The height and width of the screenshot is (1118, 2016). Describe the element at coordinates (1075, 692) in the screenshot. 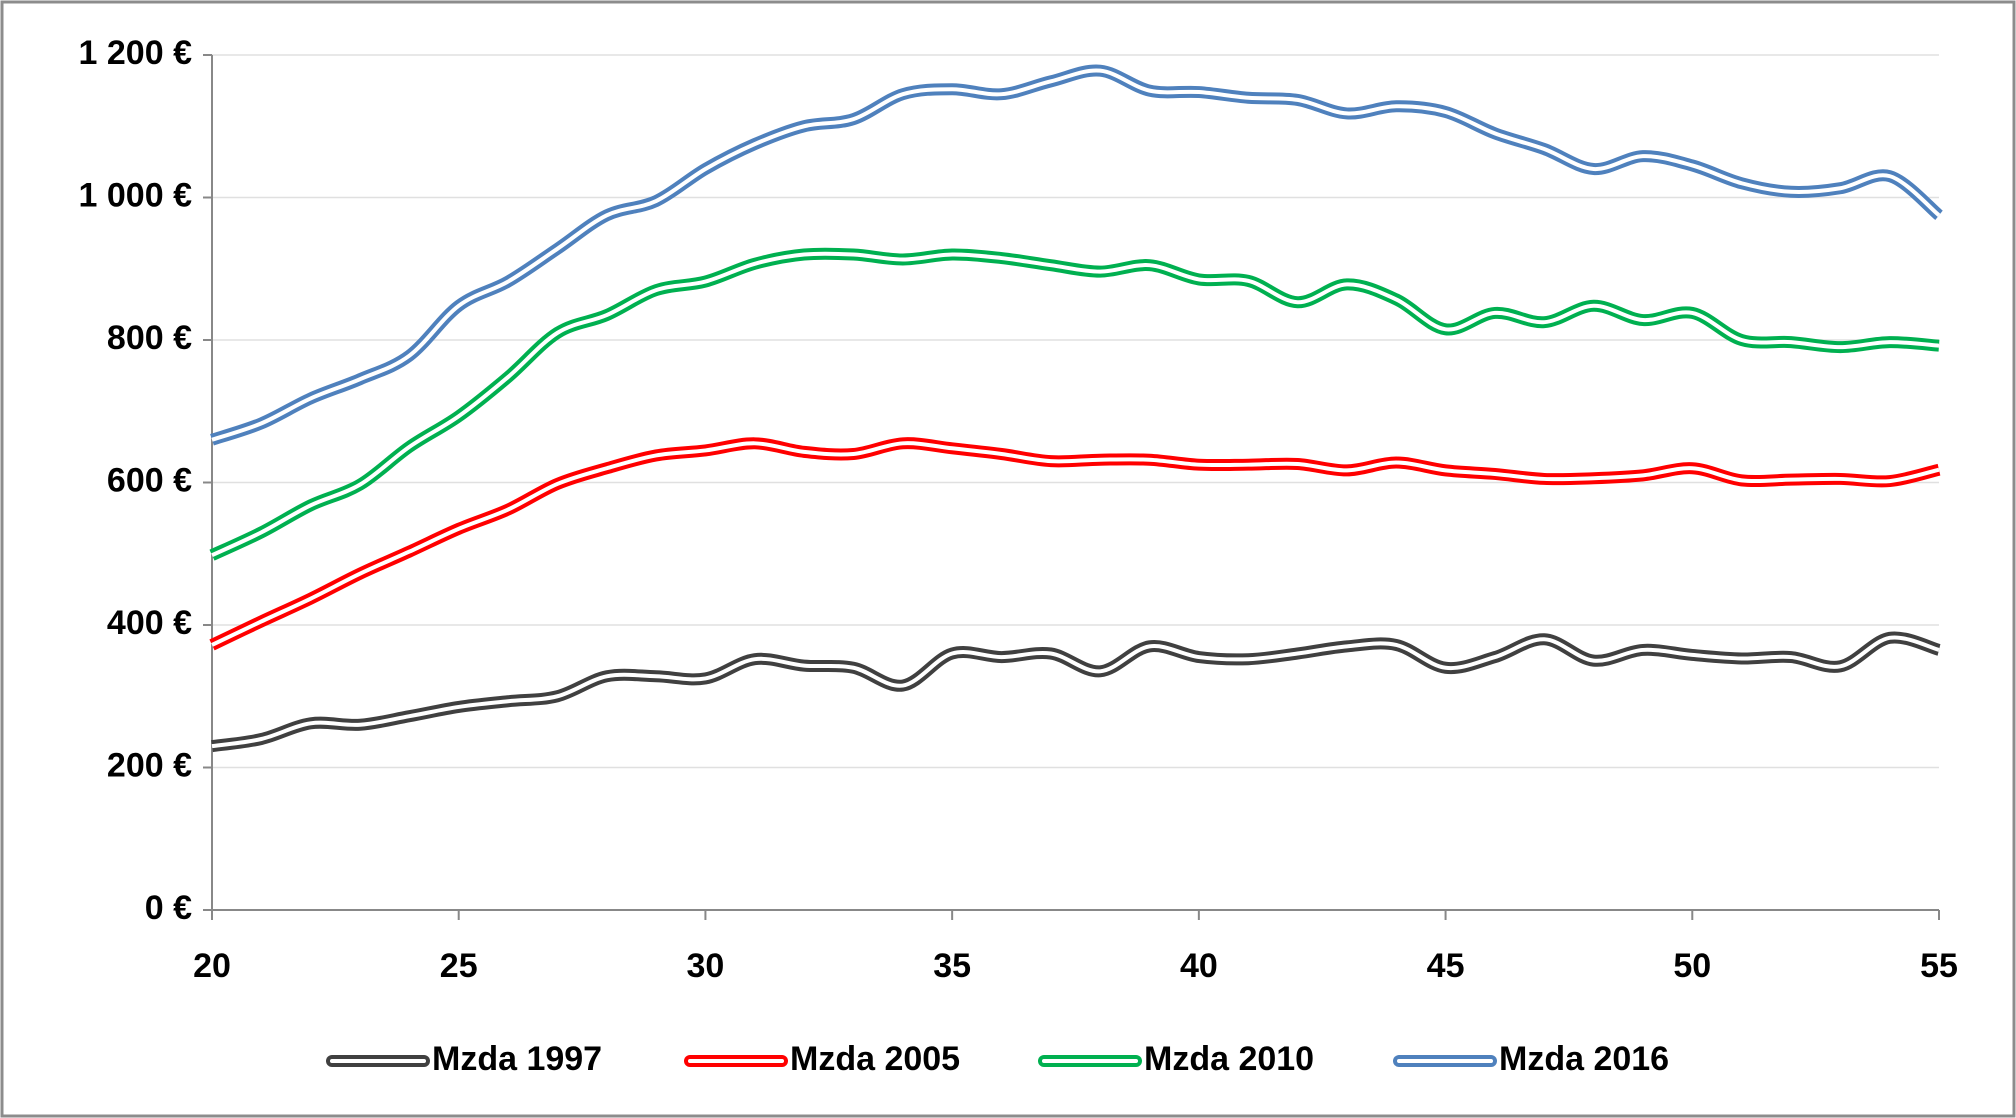

I see `series-line-inner` at that location.